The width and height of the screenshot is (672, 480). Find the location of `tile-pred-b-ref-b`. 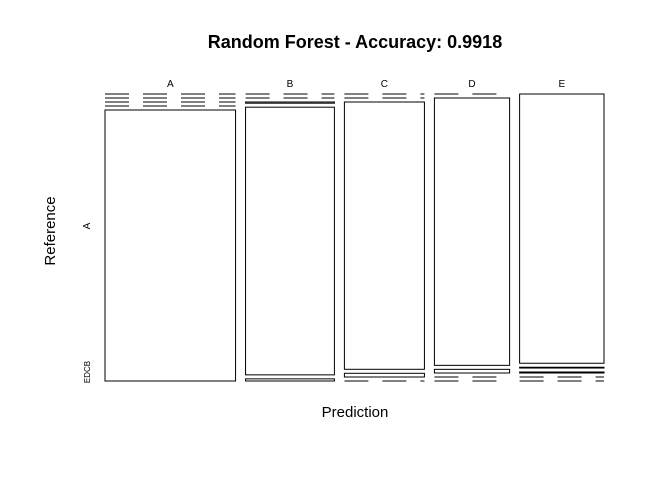

tile-pred-b-ref-b is located at coordinates (290, 241).